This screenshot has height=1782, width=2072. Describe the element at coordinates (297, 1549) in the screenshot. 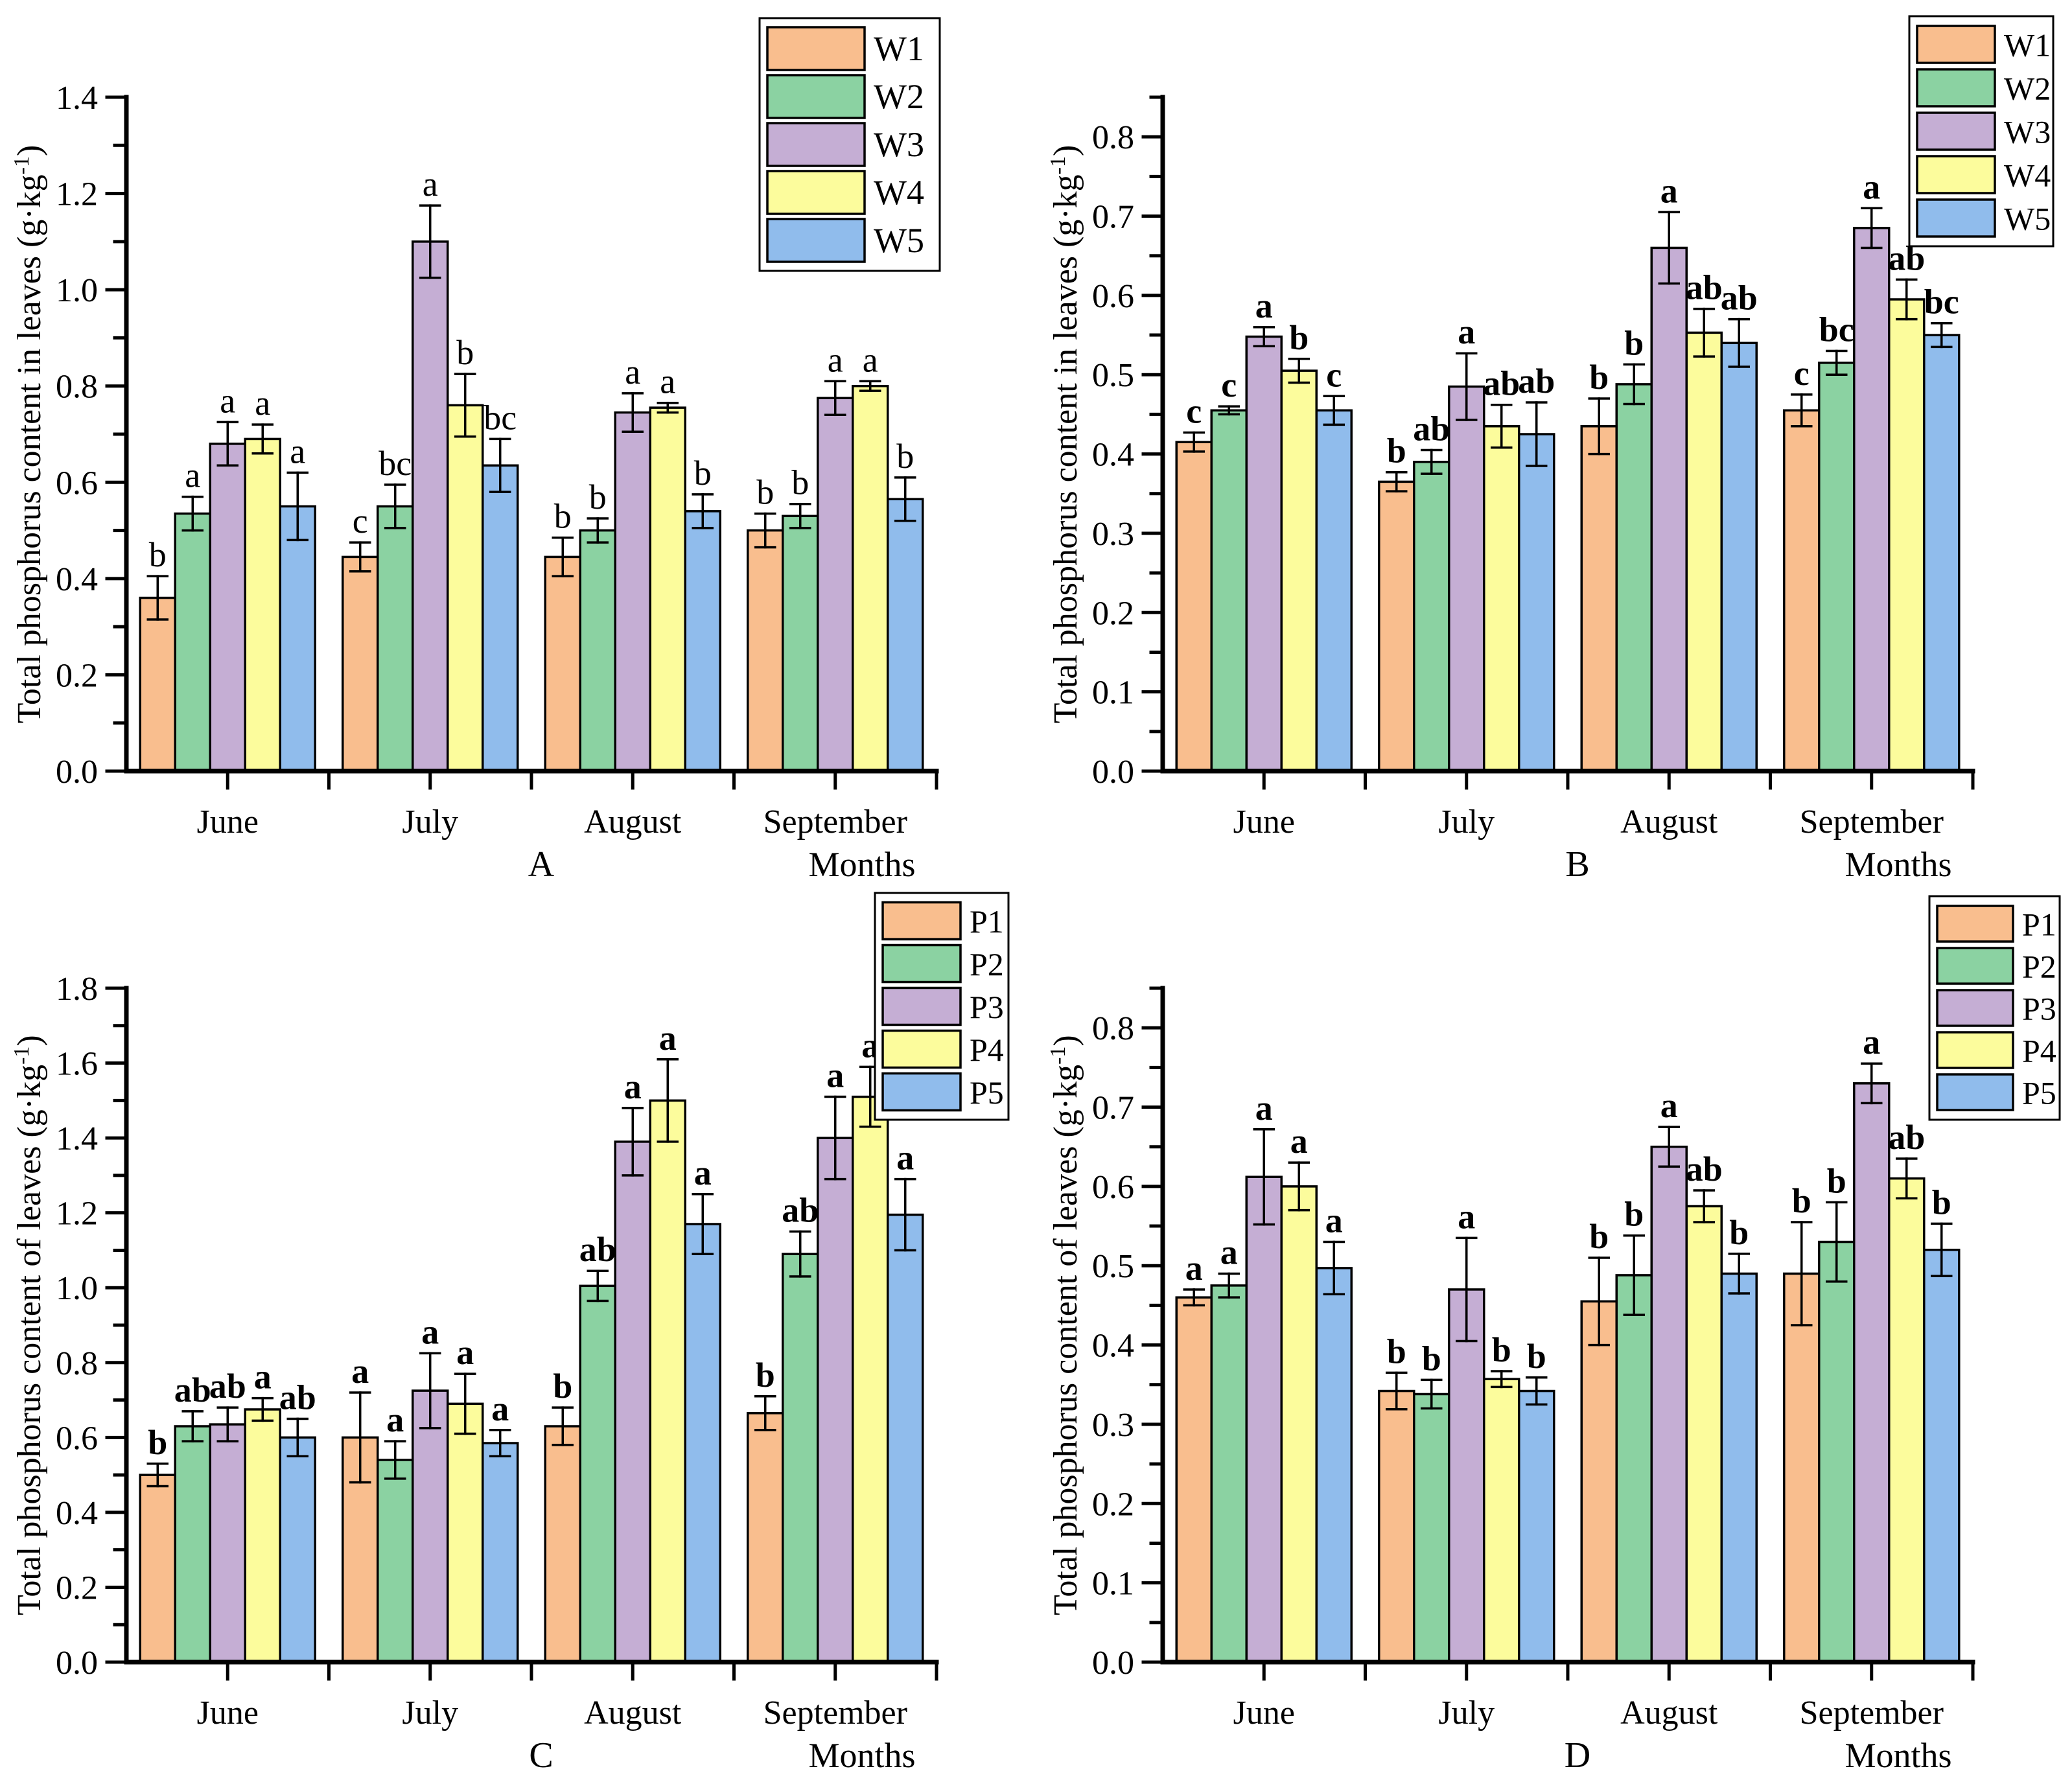

I see `bar-p5-june` at that location.